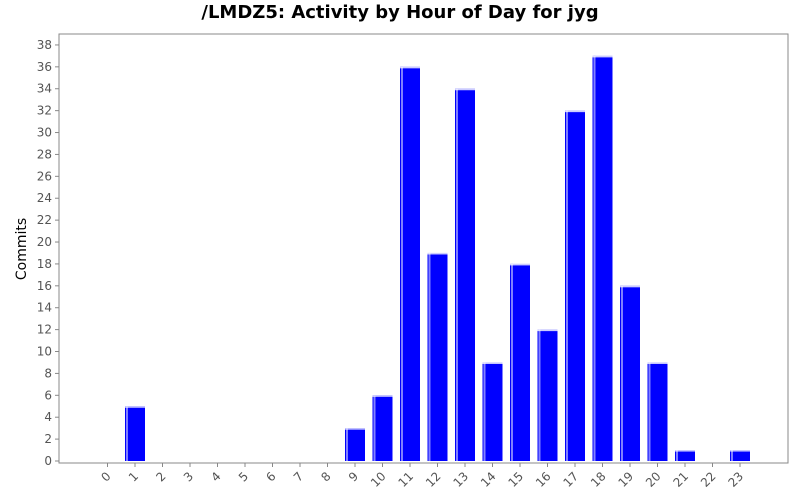 The width and height of the screenshot is (800, 500). Describe the element at coordinates (44, 286) in the screenshot. I see `y-tick-label: 16` at that location.